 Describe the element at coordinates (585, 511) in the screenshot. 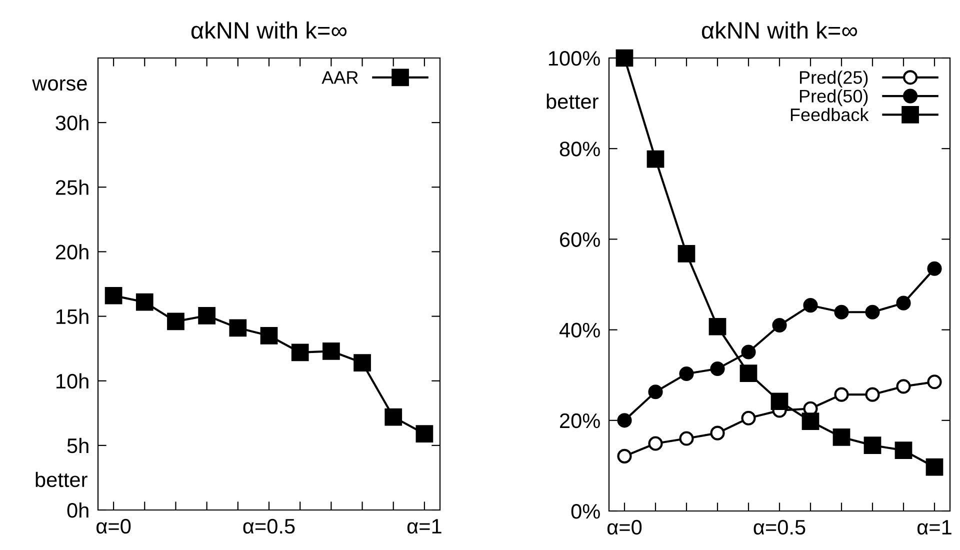

I see `y-tick-label: 0%` at that location.